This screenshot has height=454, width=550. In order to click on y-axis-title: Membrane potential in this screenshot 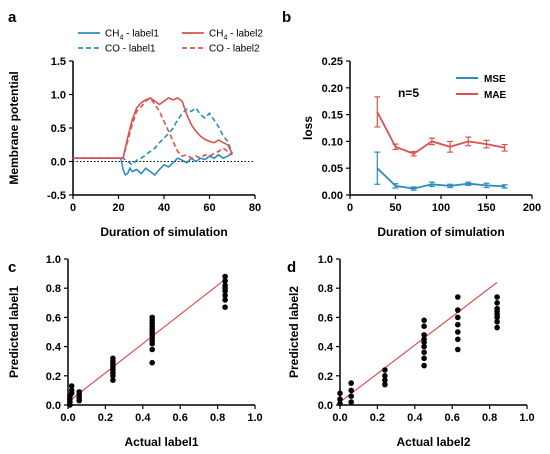, I will do `click(14, 127)`.